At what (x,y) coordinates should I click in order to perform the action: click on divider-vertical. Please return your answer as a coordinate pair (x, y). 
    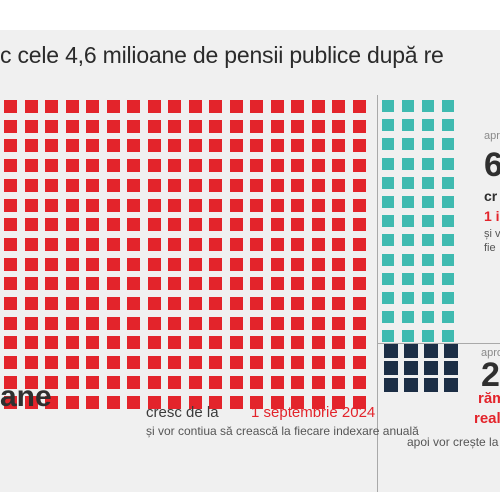
    Looking at the image, I should click on (377, 293).